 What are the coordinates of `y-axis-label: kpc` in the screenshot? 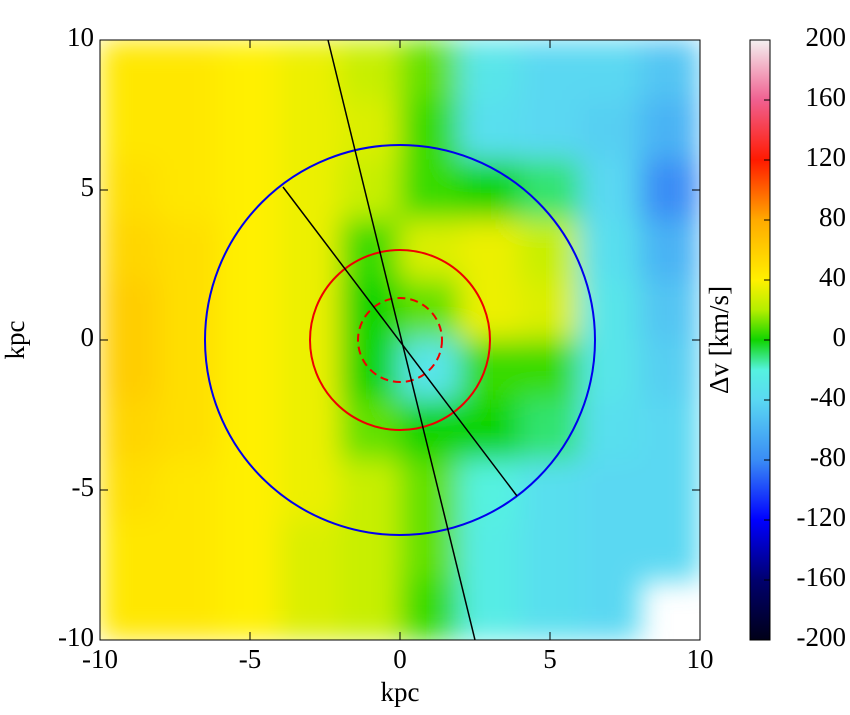 It's located at (15, 339).